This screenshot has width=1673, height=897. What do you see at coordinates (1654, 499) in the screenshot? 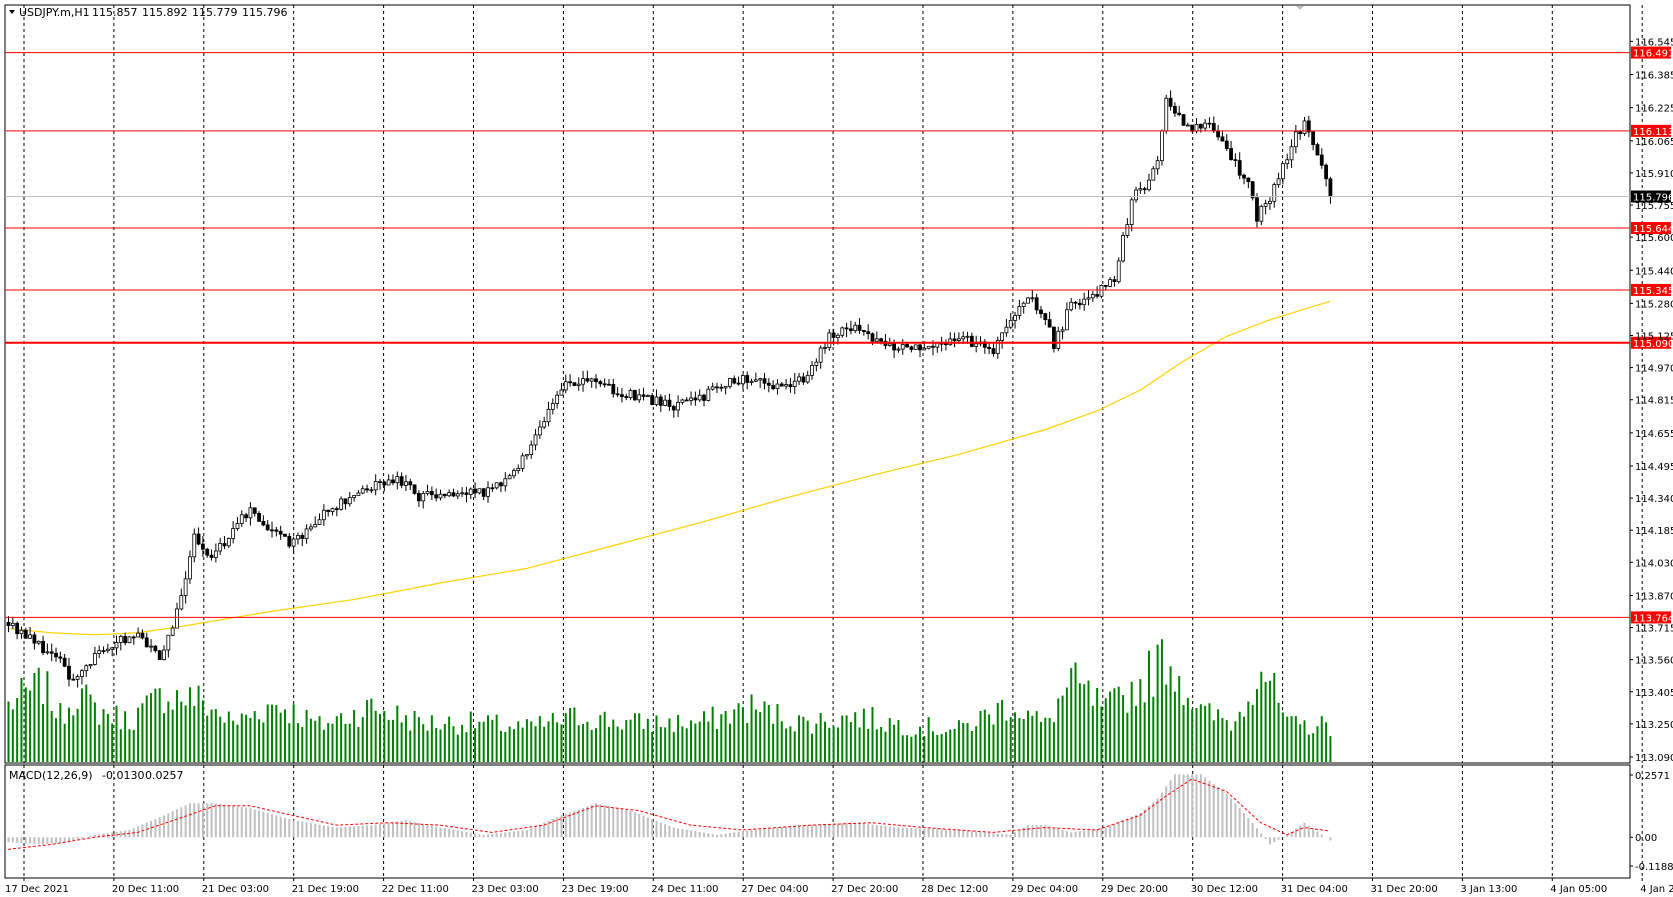
I see `price-tick-label: 114.340` at bounding box center [1654, 499].